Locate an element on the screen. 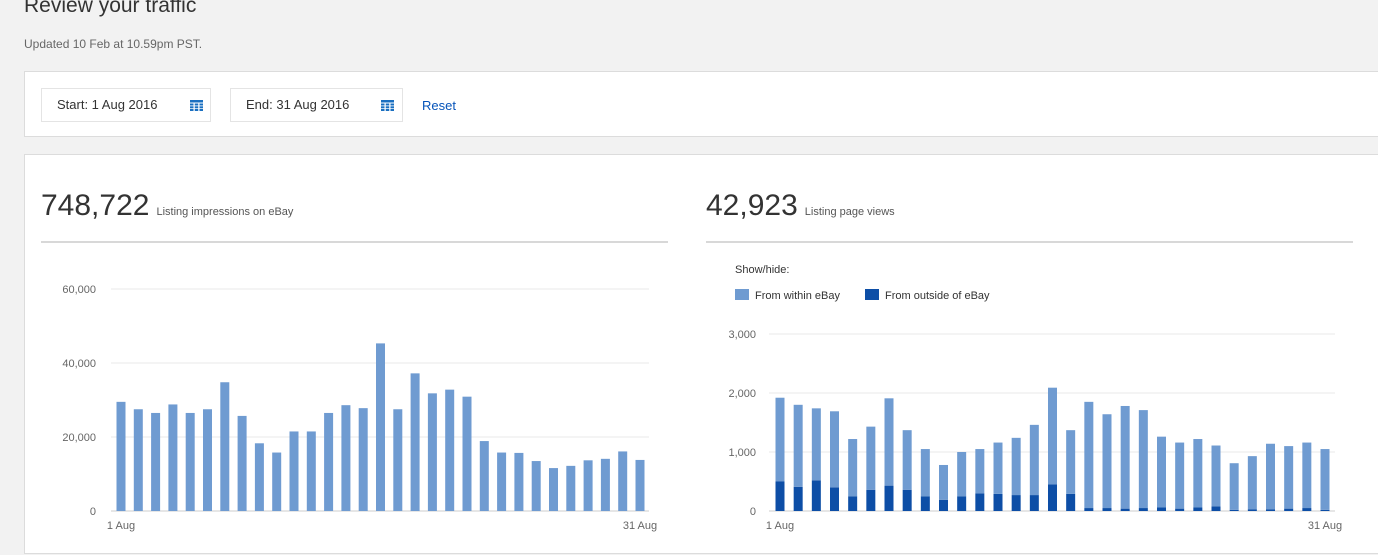 The height and width of the screenshot is (555, 1378). start-date-label: Start: 1 Aug 2016 is located at coordinates (107, 104).